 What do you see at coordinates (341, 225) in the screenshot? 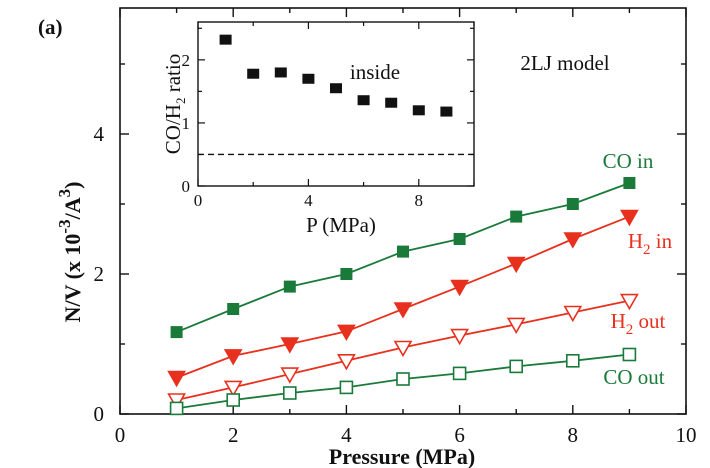
I see `inset-x-axis-title: P (MPa)` at bounding box center [341, 225].